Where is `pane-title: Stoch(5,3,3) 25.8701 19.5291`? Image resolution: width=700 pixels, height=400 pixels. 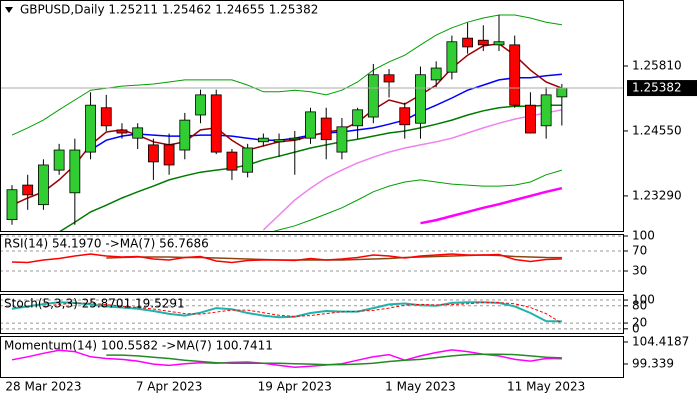
pane-title: Stoch(5,3,3) 25.8701 19.5291 is located at coordinates (94, 304).